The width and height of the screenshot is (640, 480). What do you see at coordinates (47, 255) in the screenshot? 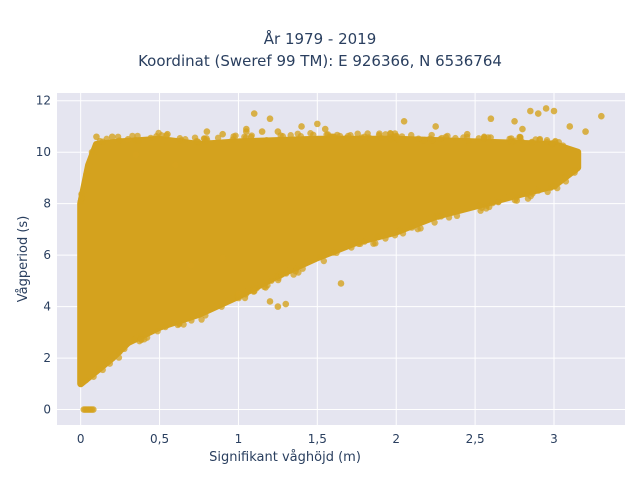
I see `y-tick-label: 6` at bounding box center [47, 255].